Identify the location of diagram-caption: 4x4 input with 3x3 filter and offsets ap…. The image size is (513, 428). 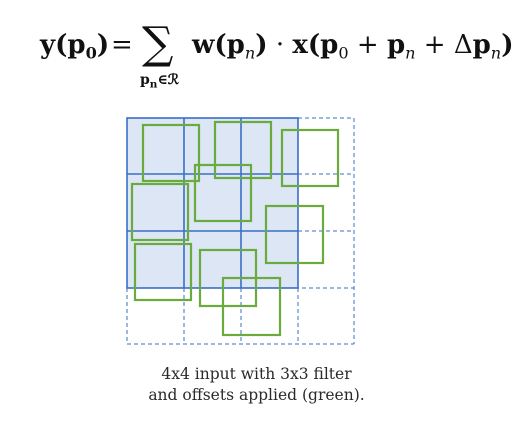
(256, 385).